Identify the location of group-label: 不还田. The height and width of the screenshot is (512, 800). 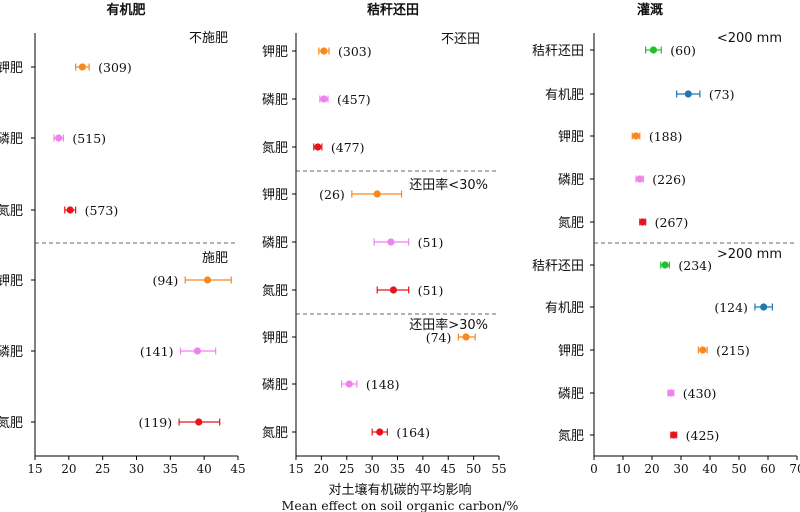
(460, 39).